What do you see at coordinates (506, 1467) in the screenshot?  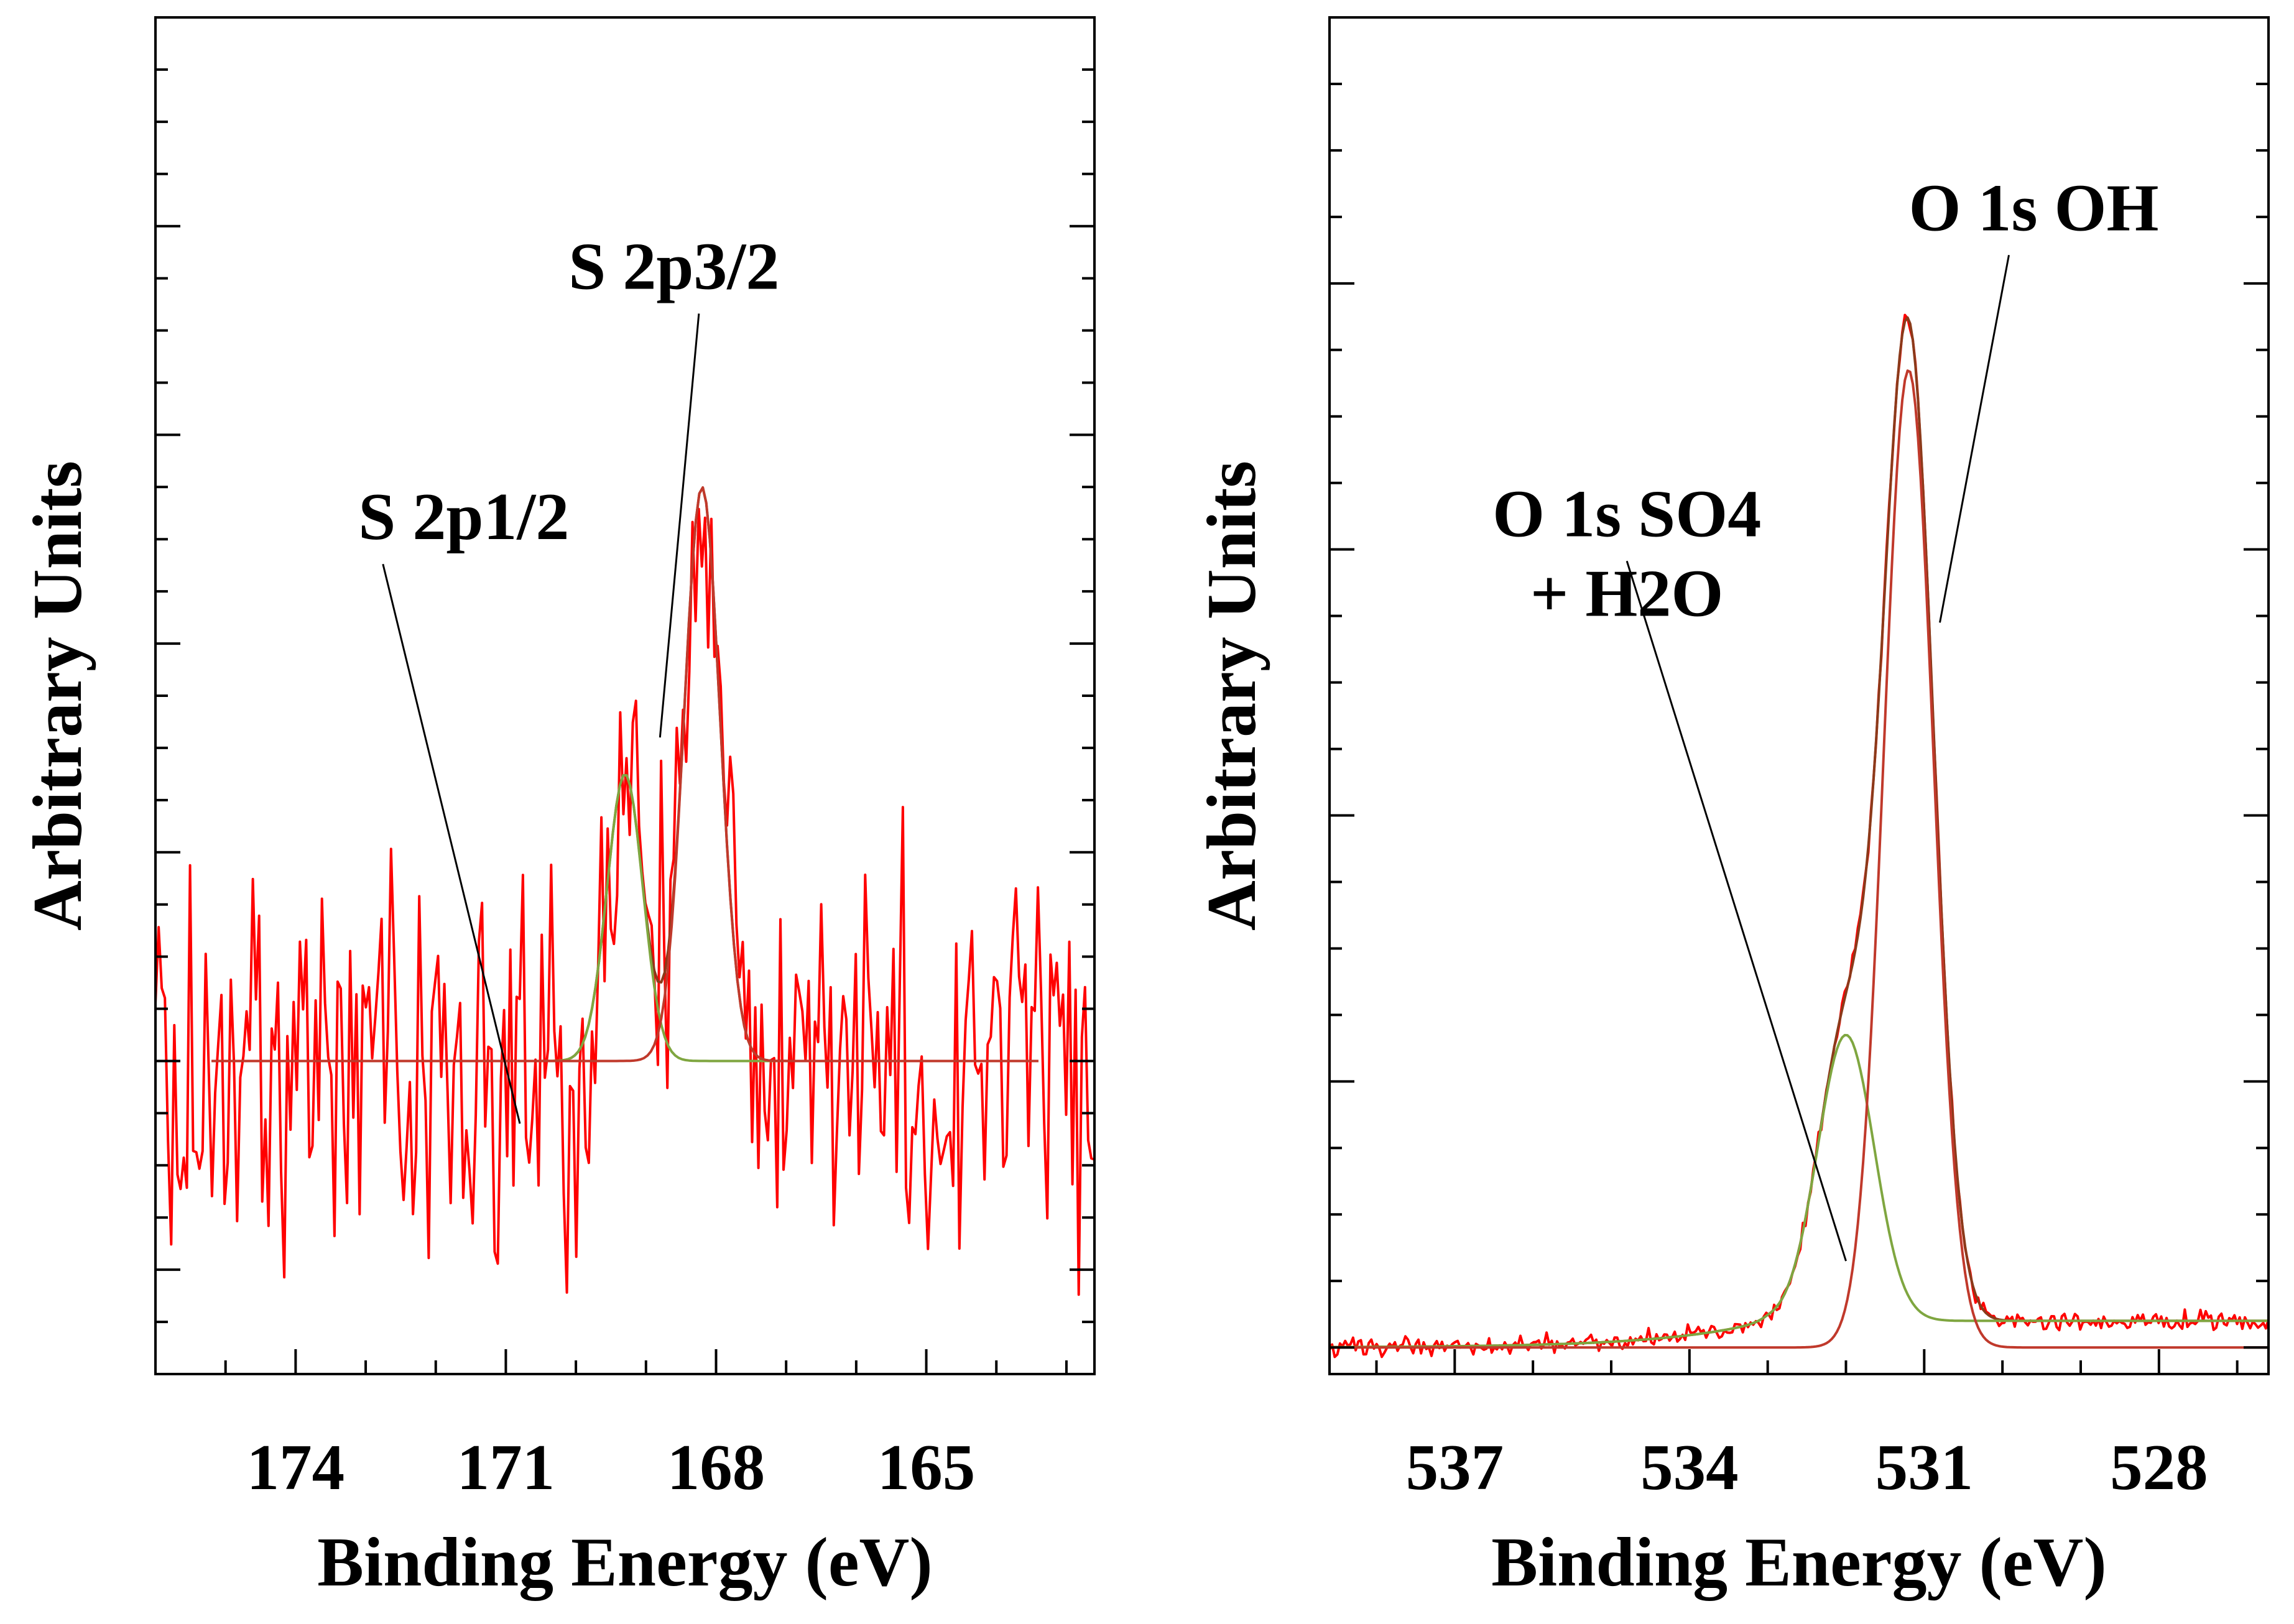 I see `x-tick-label: 171` at bounding box center [506, 1467].